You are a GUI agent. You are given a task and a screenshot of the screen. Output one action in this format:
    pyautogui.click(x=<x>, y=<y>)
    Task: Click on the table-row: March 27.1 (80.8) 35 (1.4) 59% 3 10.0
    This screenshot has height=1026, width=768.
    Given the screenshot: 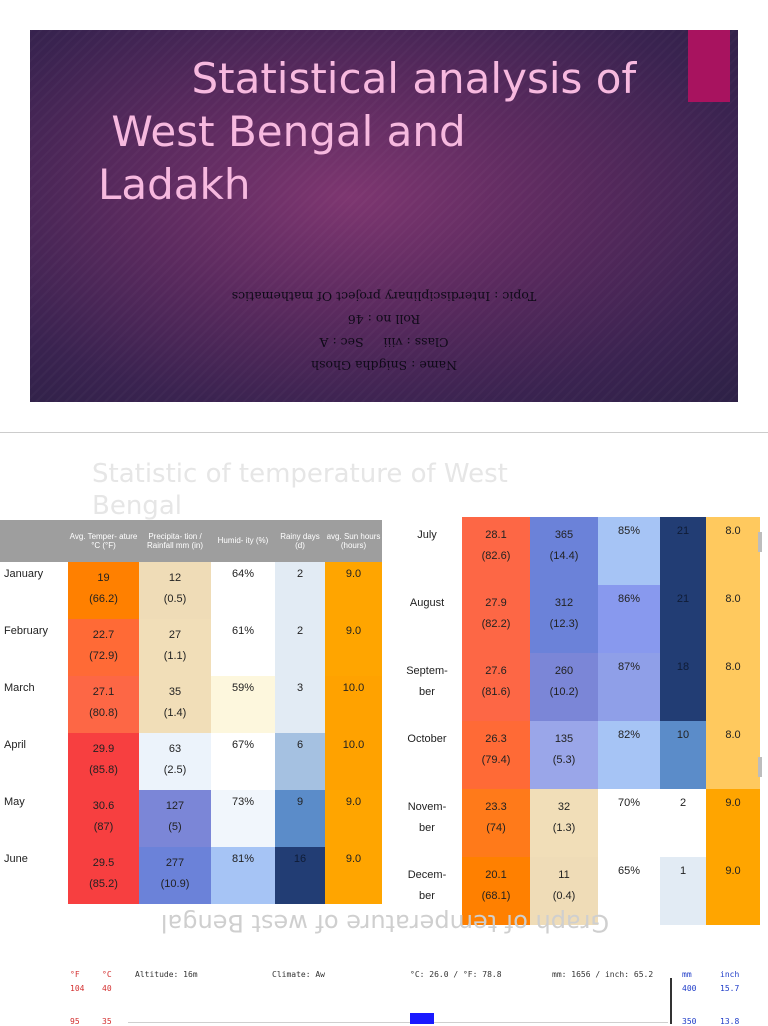 What is the action you would take?
    pyautogui.click(x=191, y=704)
    